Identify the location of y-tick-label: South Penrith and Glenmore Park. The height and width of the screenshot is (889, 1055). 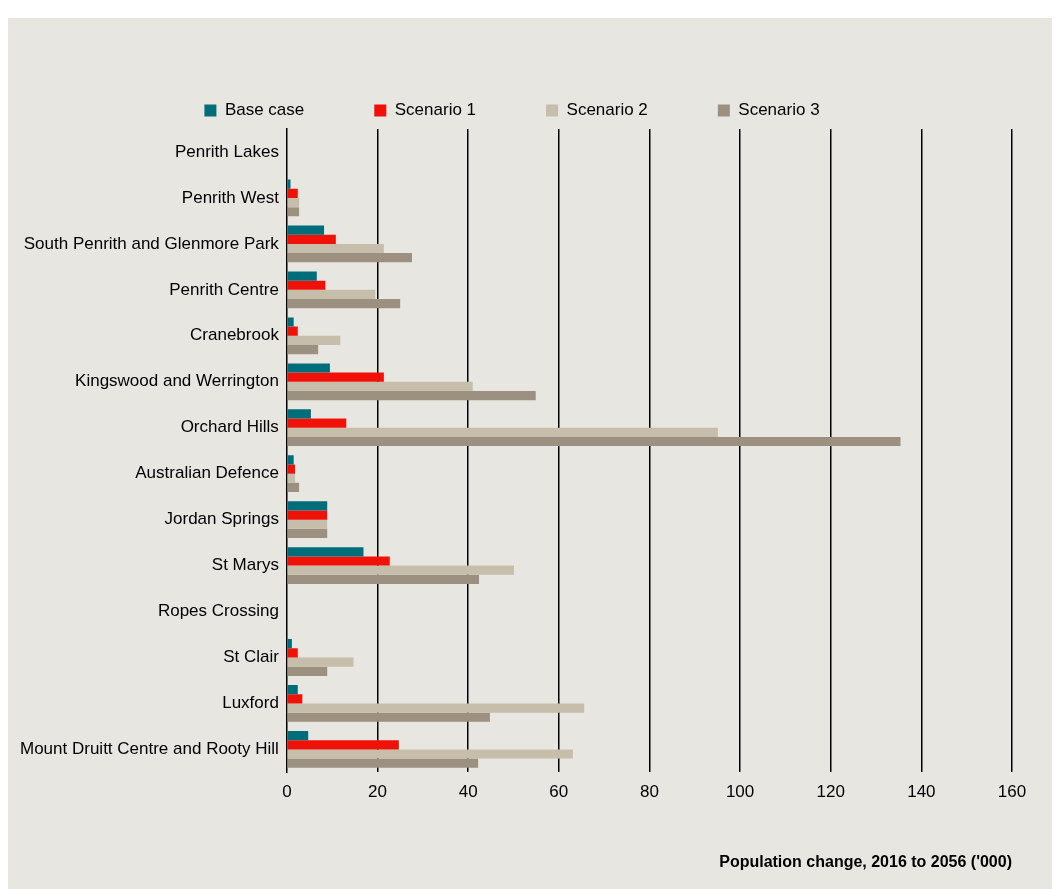
(151, 243).